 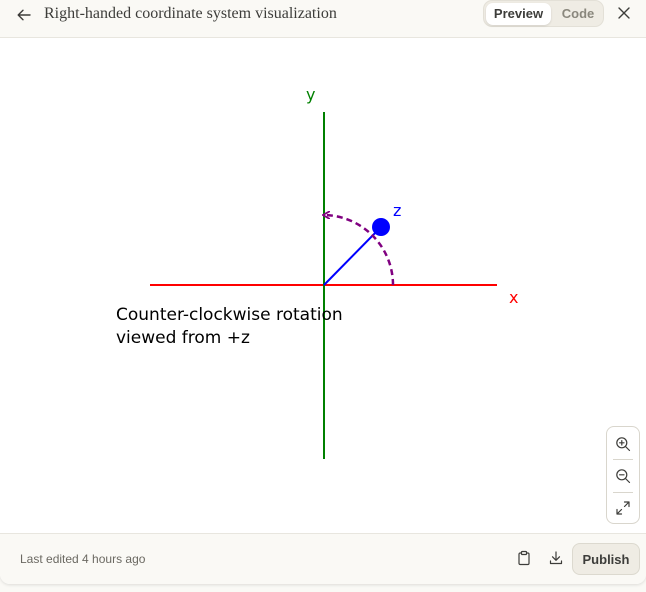 What do you see at coordinates (323, 558) in the screenshot?
I see `artifact-footer: Last edited 4 hours ago Publish` at bounding box center [323, 558].